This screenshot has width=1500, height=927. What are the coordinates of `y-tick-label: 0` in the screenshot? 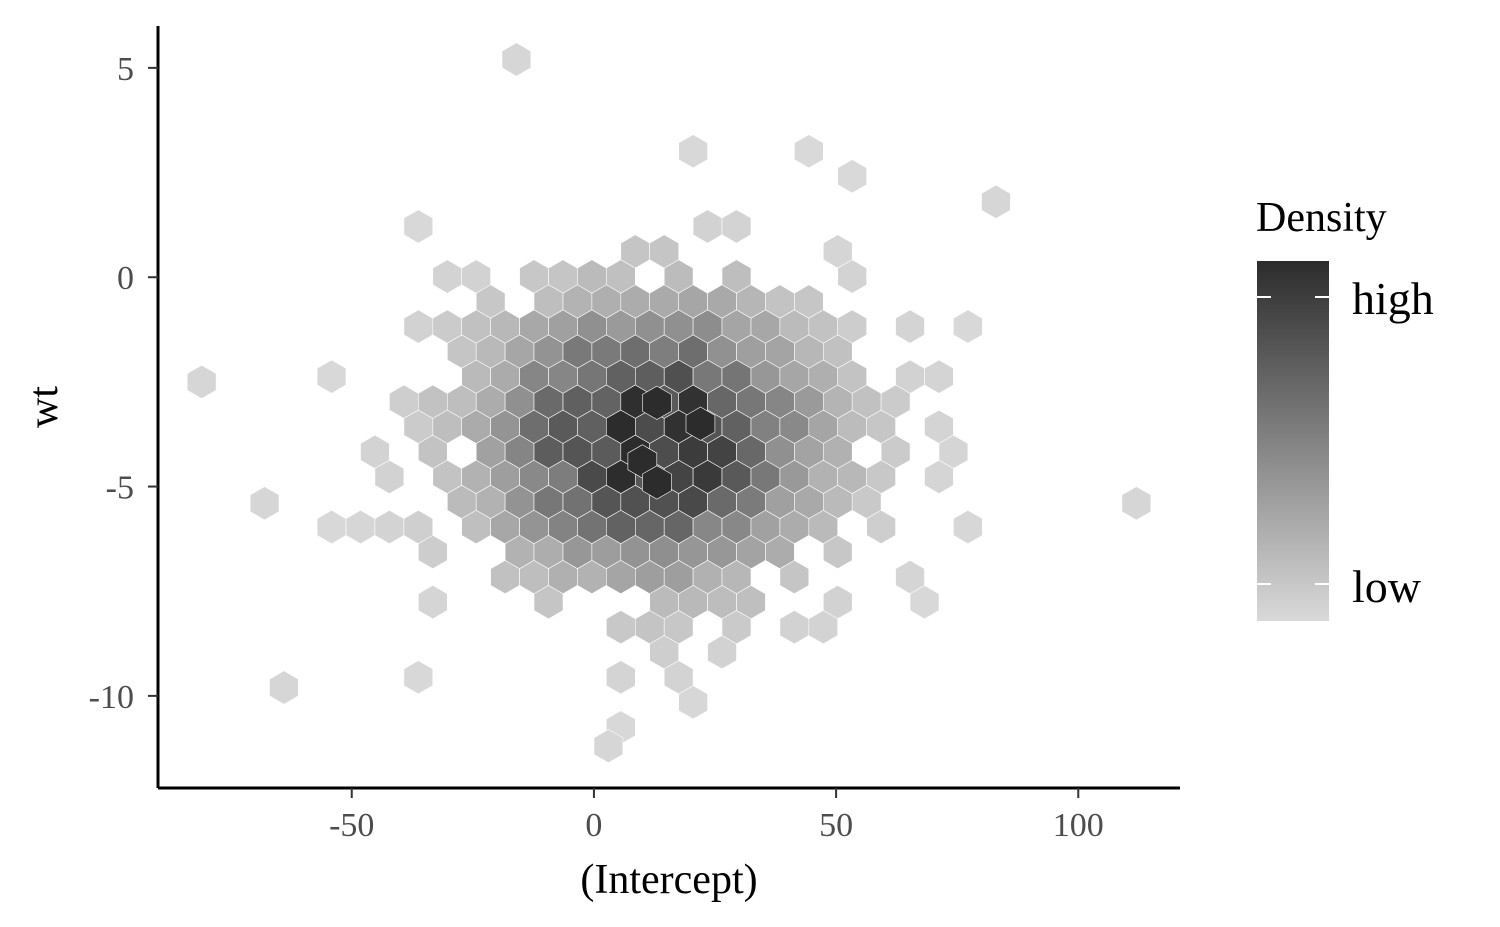 It's located at (125, 278).